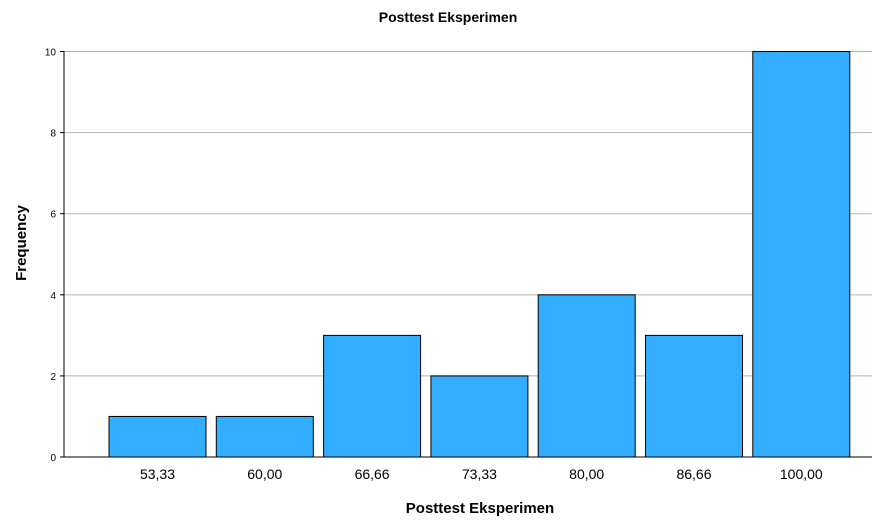 Image resolution: width=888 pixels, height=525 pixels. I want to click on y-axis-label: Frequency, so click(21, 242).